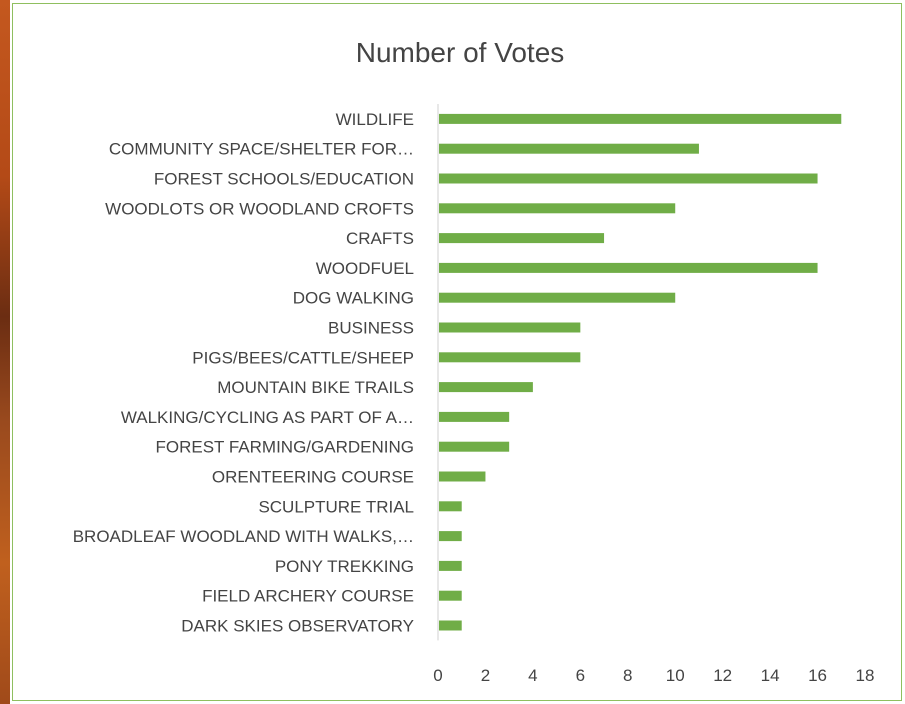  I want to click on category-label: WOODFUEL, so click(365, 268).